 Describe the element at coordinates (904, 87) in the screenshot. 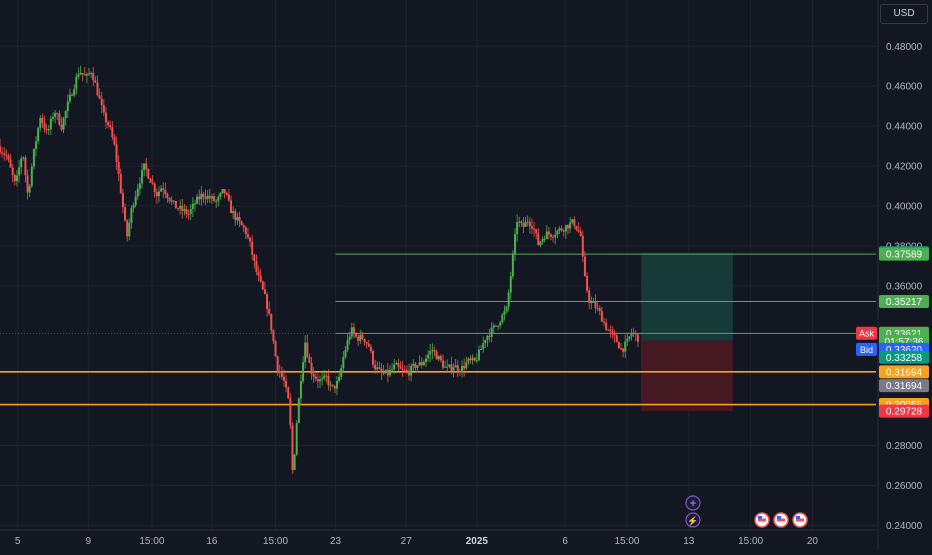

I see `price-tick-label: 0.46000` at that location.